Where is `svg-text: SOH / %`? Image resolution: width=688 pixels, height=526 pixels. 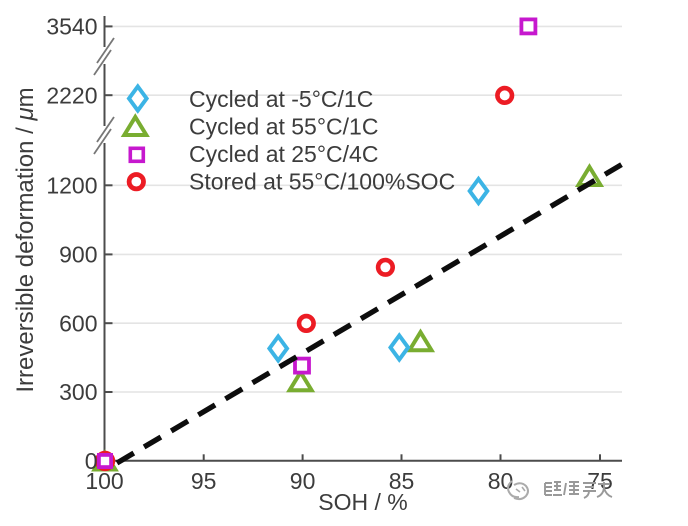 svg-text: SOH / % is located at coordinates (362, 502).